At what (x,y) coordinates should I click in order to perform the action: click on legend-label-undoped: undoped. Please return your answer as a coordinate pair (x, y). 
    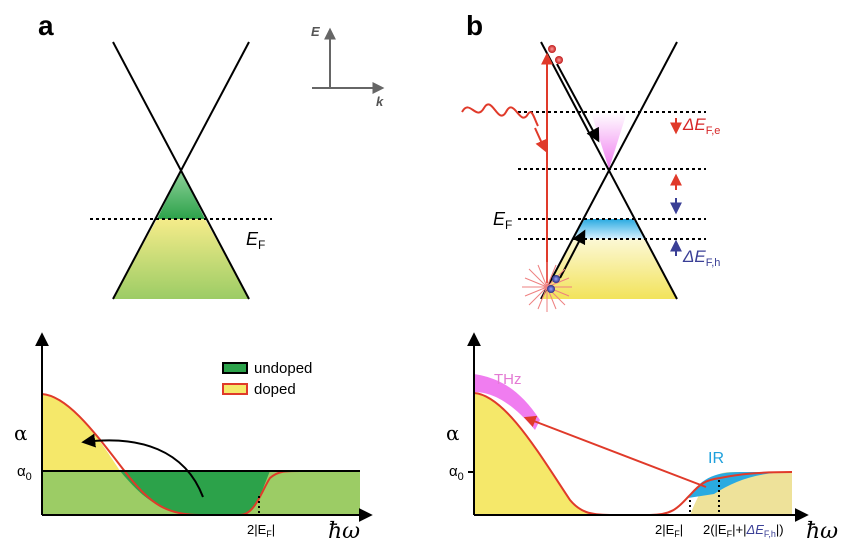
    Looking at the image, I should click on (283, 368).